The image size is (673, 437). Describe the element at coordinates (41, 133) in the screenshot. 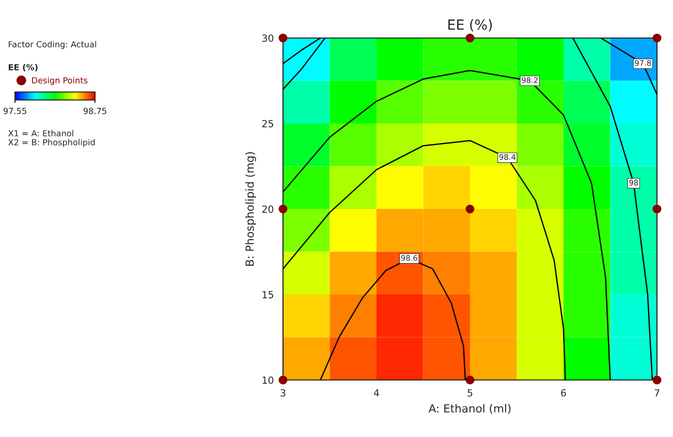

I see `text: X1 = A: Ethanol` at that location.